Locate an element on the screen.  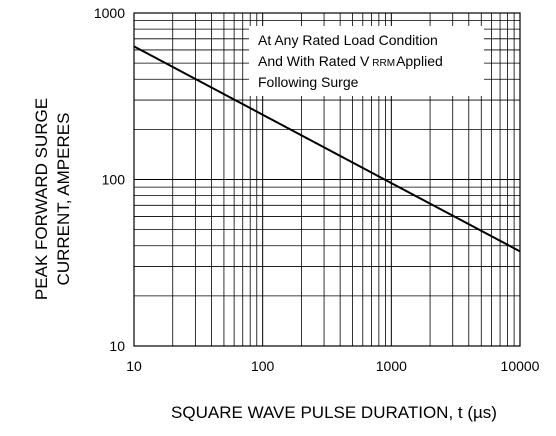
x-tick-label: 1000 is located at coordinates (391, 366).